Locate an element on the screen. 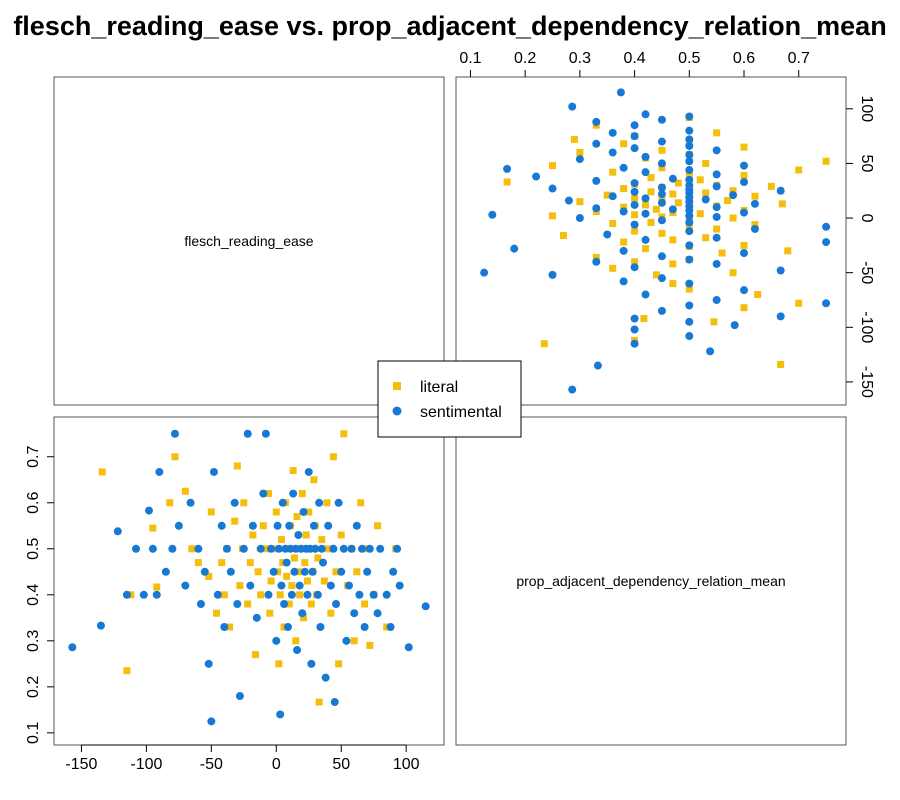 This screenshot has width=900, height=800. tick-label-right: 0 is located at coordinates (866, 218).